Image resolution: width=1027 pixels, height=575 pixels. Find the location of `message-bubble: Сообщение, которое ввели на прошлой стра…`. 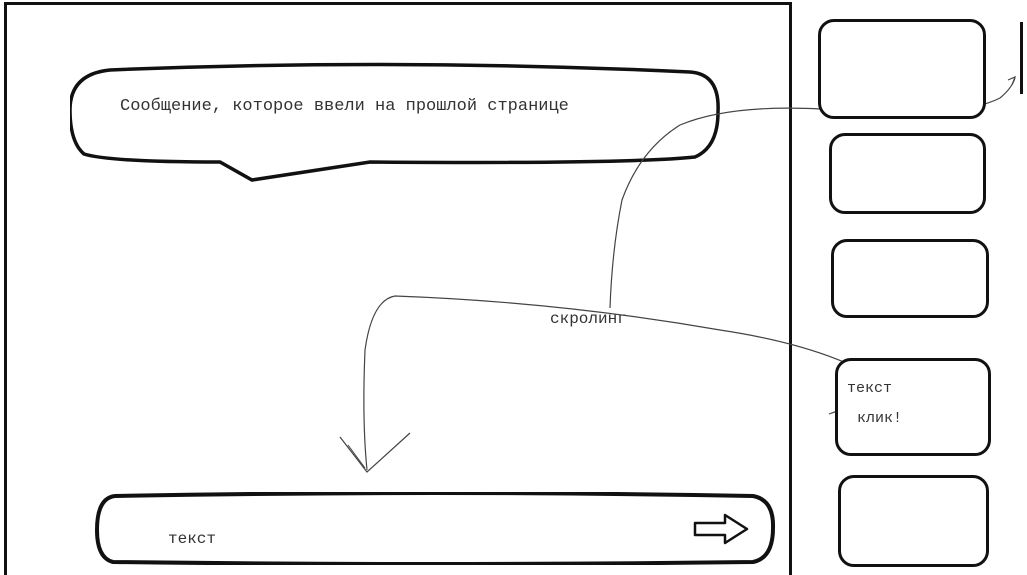

message-bubble: Сообщение, которое ввели на прошлой стра… is located at coordinates (395, 123).